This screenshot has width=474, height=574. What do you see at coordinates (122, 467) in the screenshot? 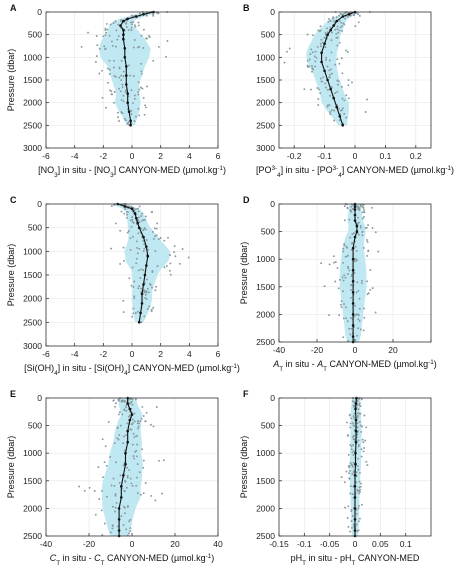
I see `spread-band-e` at bounding box center [122, 467].